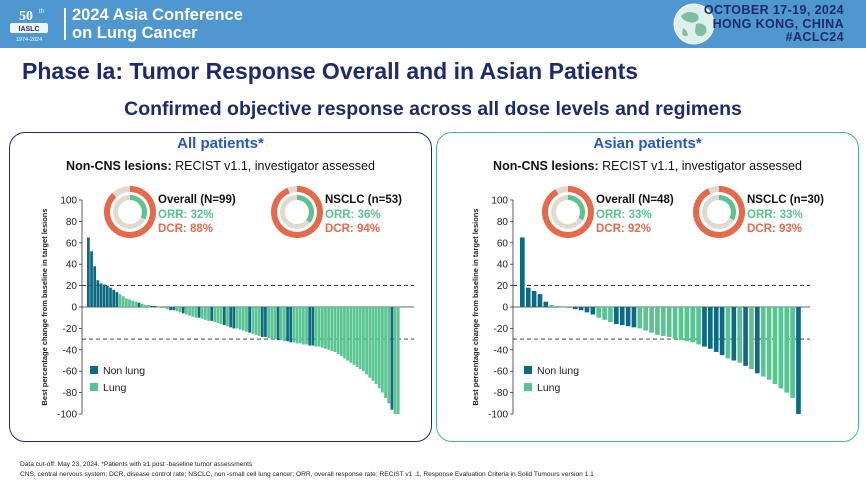  I want to click on chart1-ytick-label-40: 40, so click(72, 265).